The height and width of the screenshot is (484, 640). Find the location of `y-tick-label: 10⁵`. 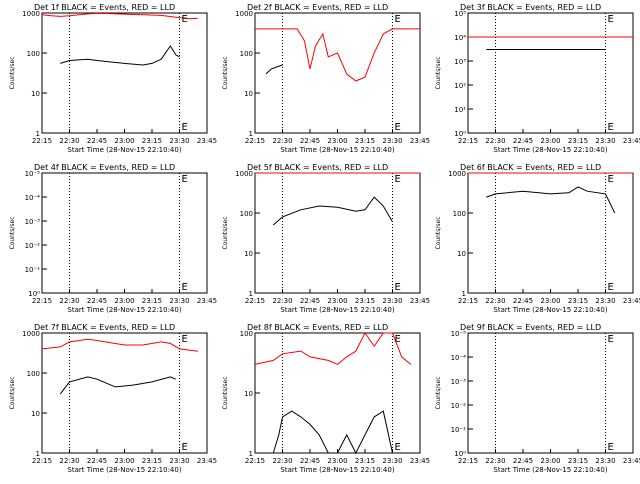

y-tick-label: 10⁵ is located at coordinates (460, 14).